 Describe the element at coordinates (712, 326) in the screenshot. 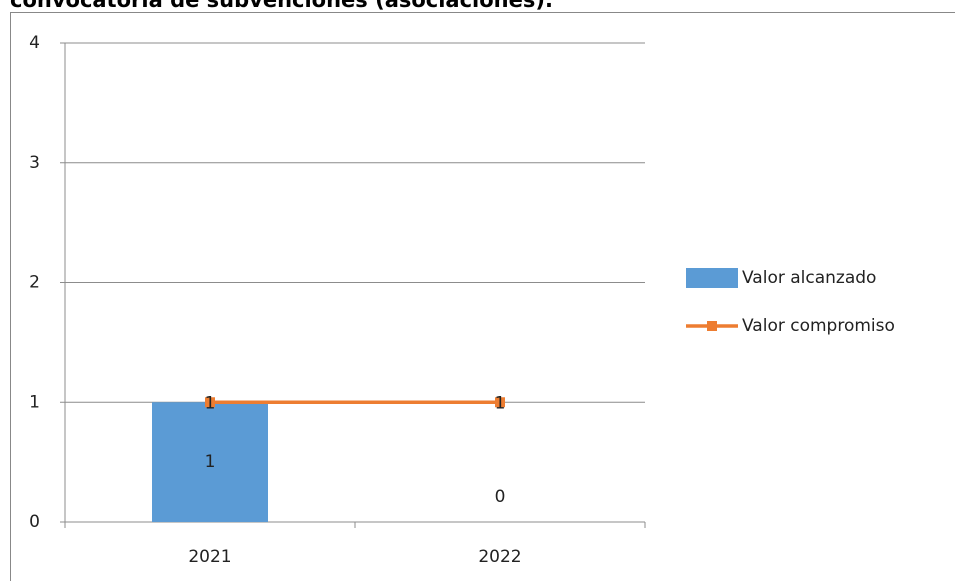

I see `legend-marker` at that location.